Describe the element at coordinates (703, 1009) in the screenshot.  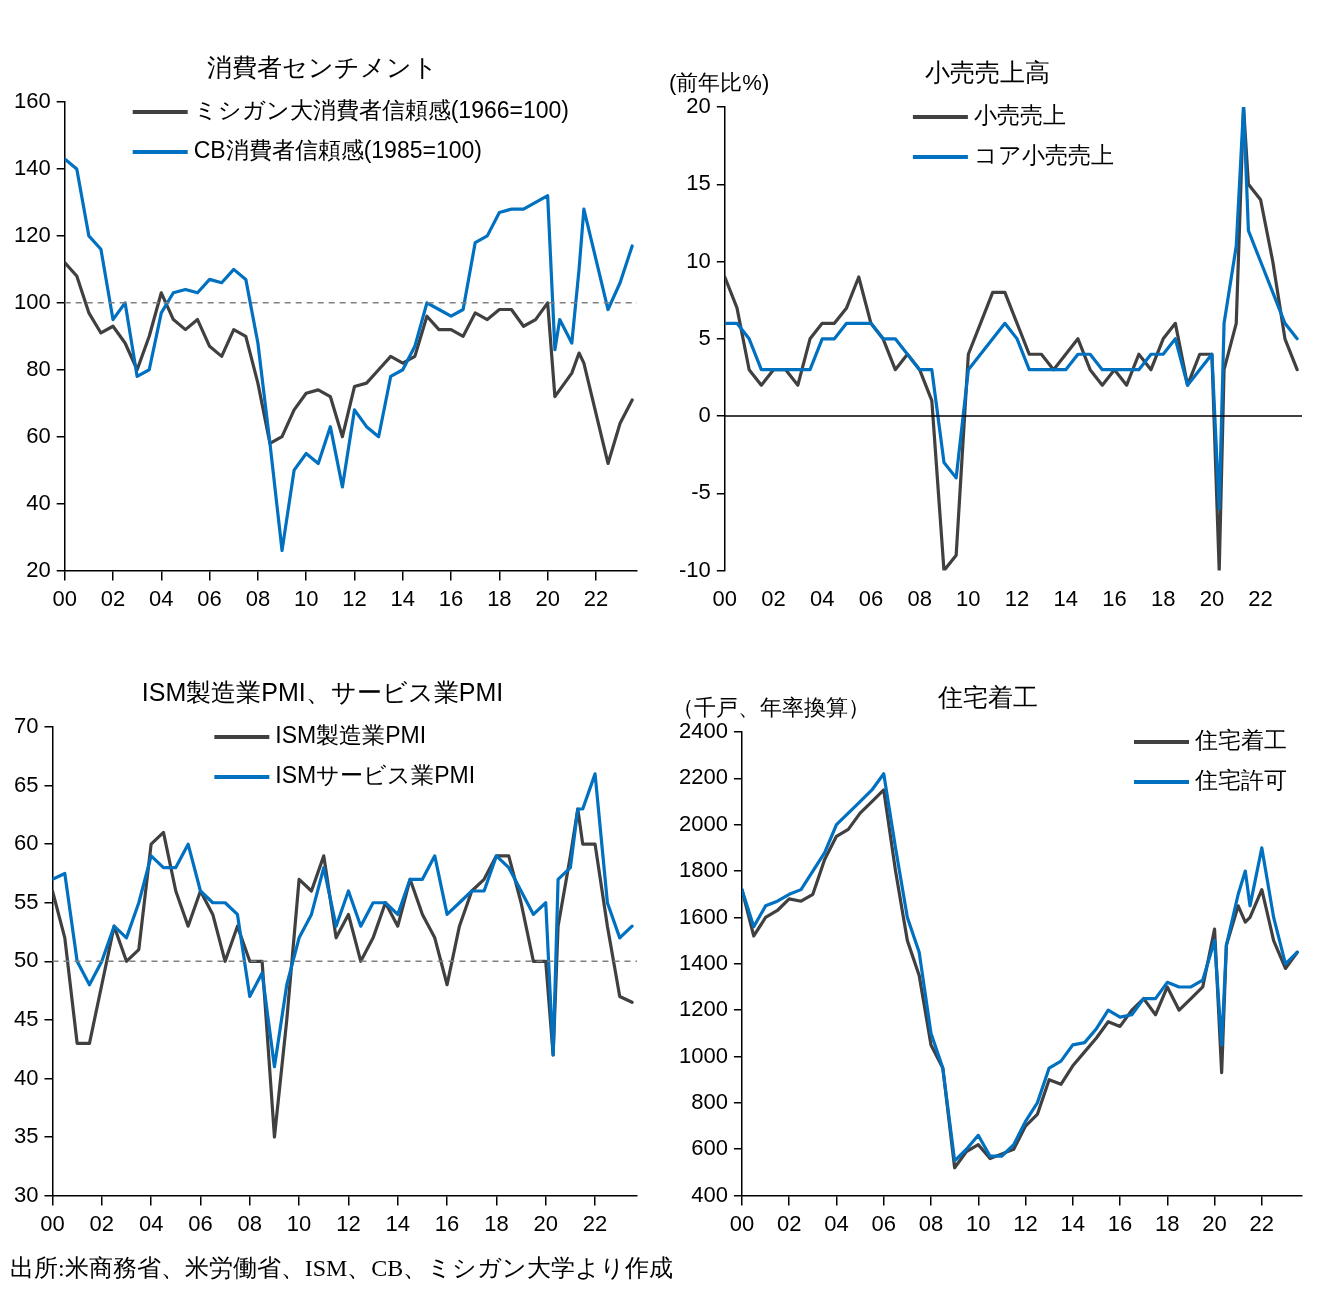
I see `y-tick-label: 1200` at that location.